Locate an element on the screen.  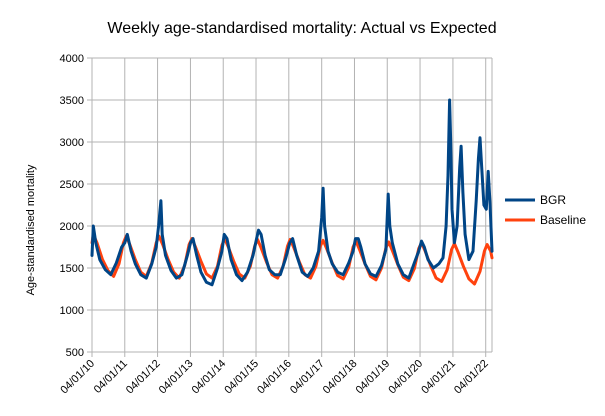
x-tick-label: 04/01/22 is located at coordinates (471, 377).